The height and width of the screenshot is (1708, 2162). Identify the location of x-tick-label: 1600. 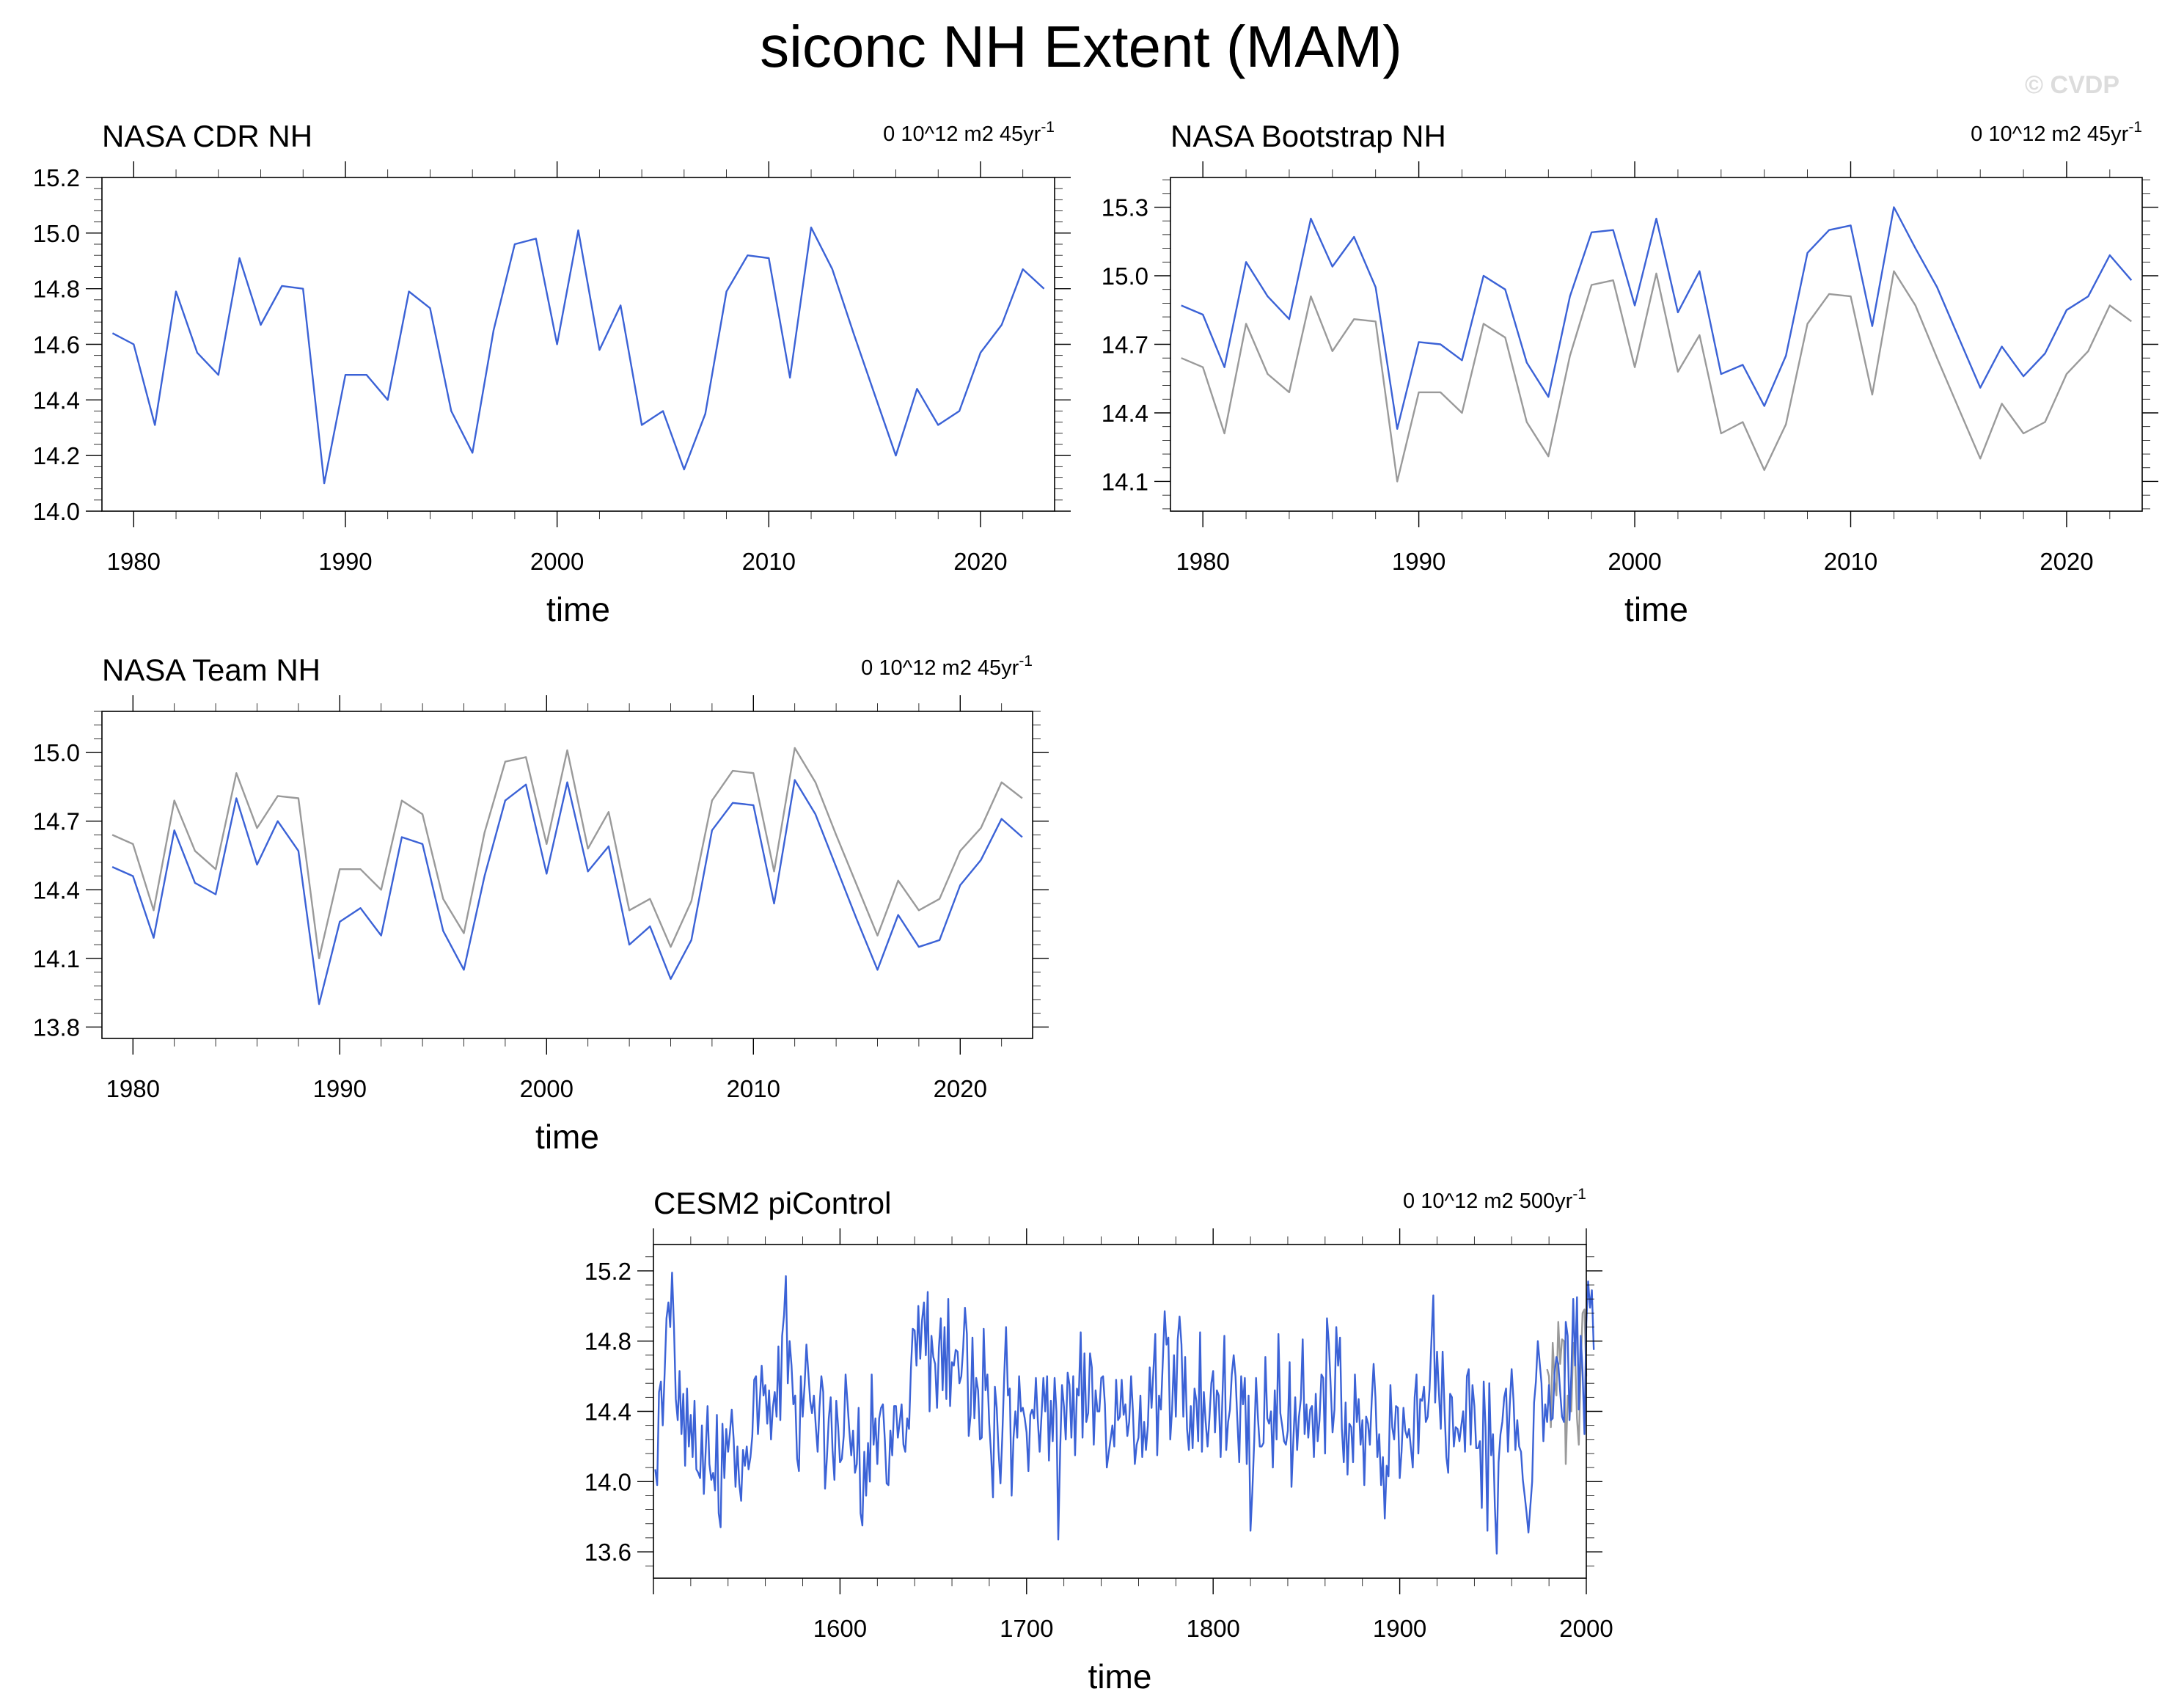
(840, 1628).